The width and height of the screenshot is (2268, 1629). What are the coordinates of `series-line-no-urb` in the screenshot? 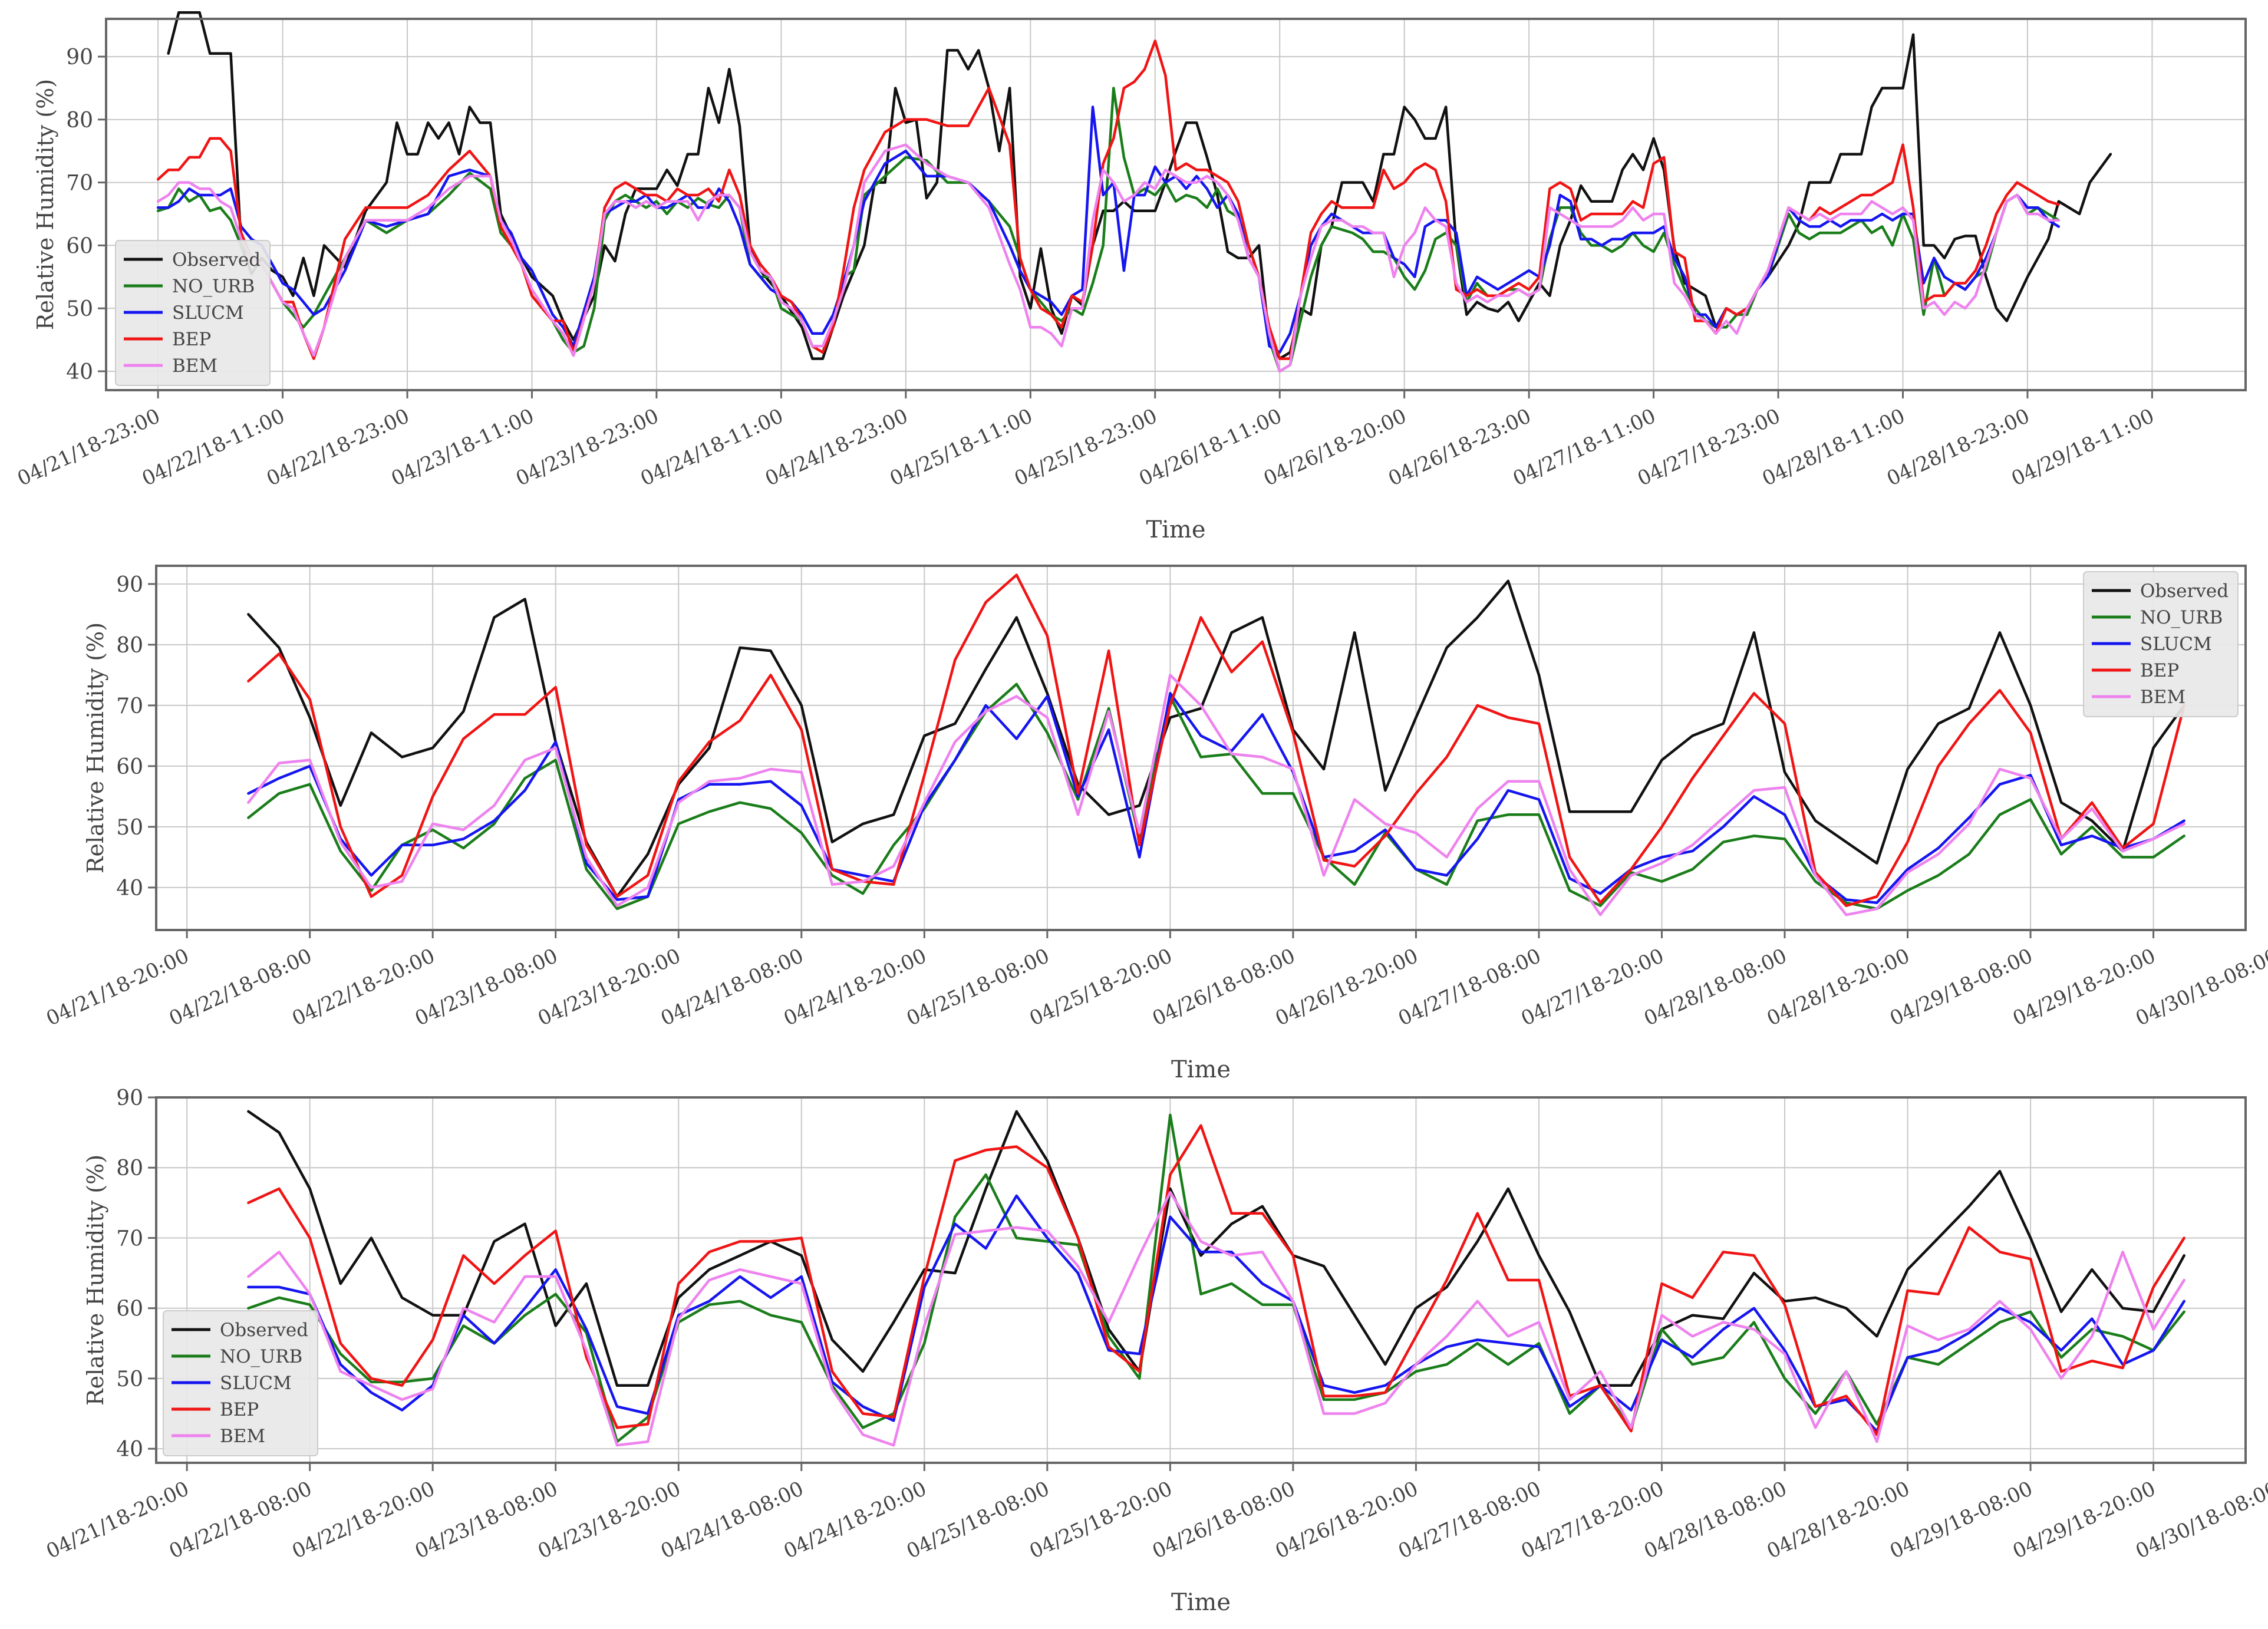 It's located at (1216, 796).